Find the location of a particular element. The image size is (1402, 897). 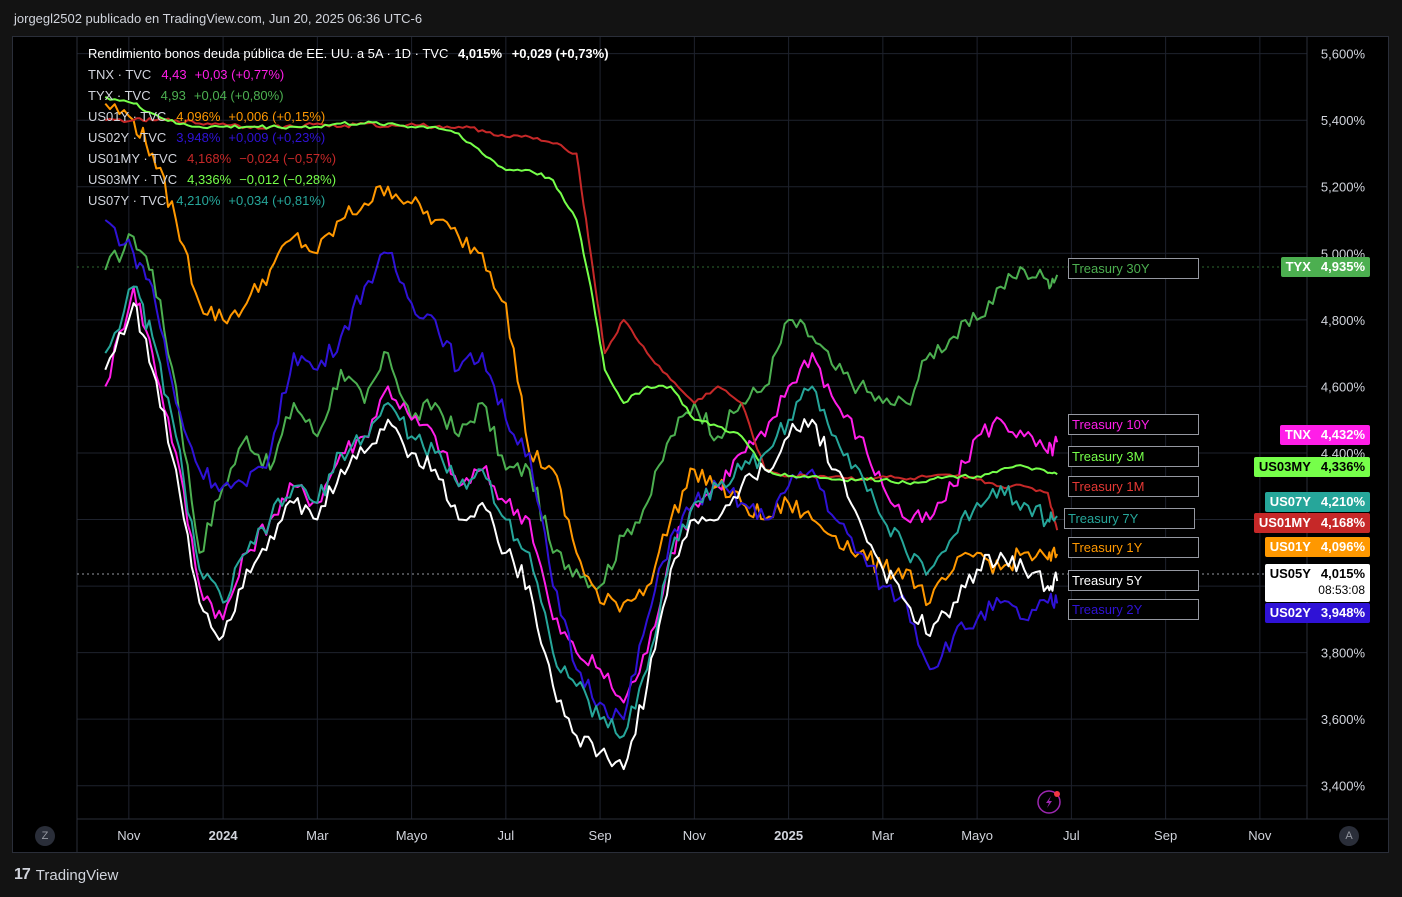

legend-symbol: US02Y · TVC is located at coordinates (127, 137).